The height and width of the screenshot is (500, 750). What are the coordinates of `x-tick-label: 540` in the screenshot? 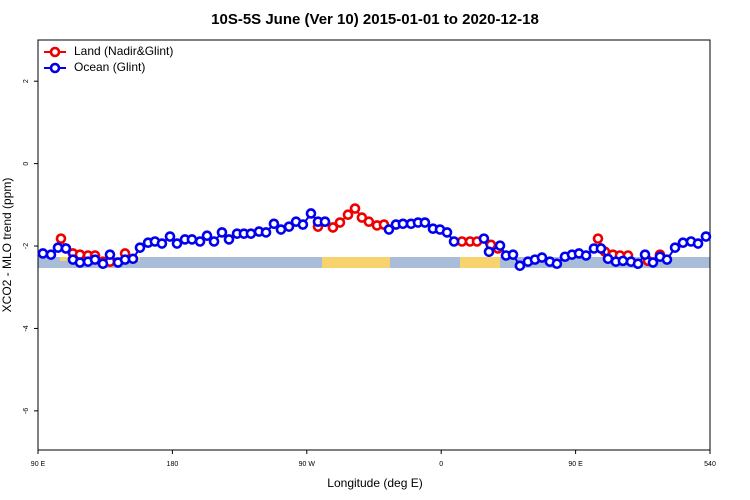 It's located at (710, 464).